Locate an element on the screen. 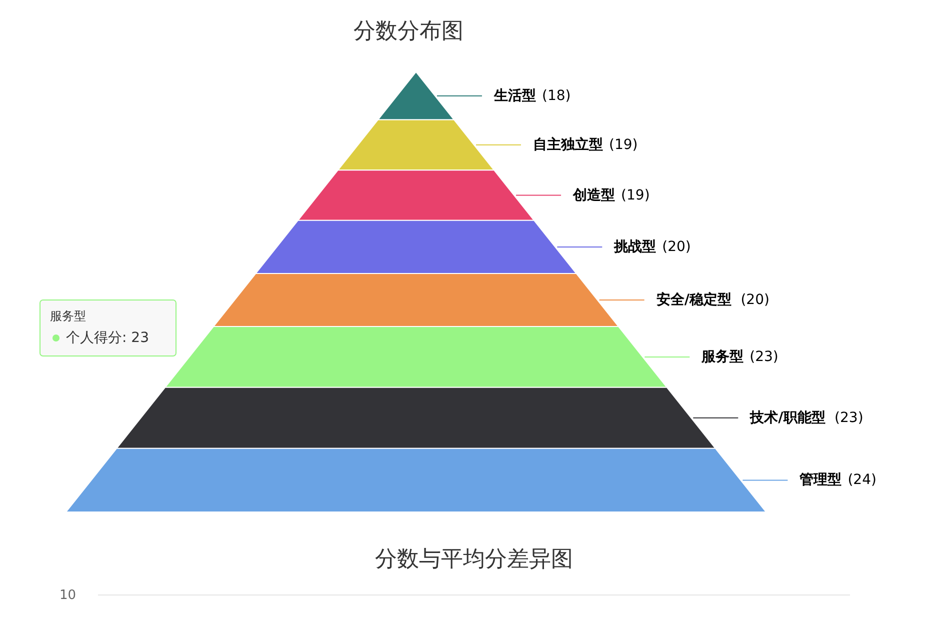 The height and width of the screenshot is (621, 931). category-label: 技术/职能型 is located at coordinates (787, 418).